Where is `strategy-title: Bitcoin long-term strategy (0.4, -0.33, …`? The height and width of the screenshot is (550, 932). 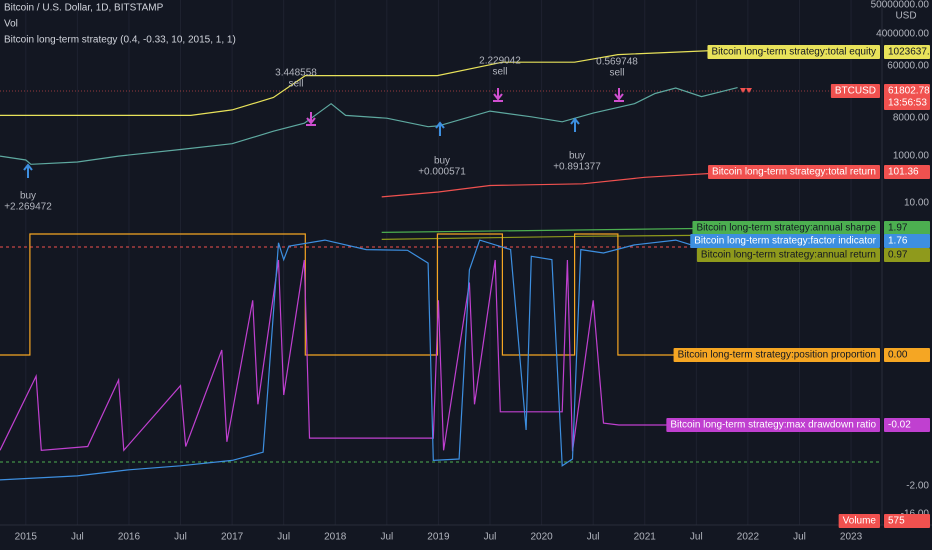 strategy-title: Bitcoin long-term strategy (0.4, -0.33, … is located at coordinates (120, 40).